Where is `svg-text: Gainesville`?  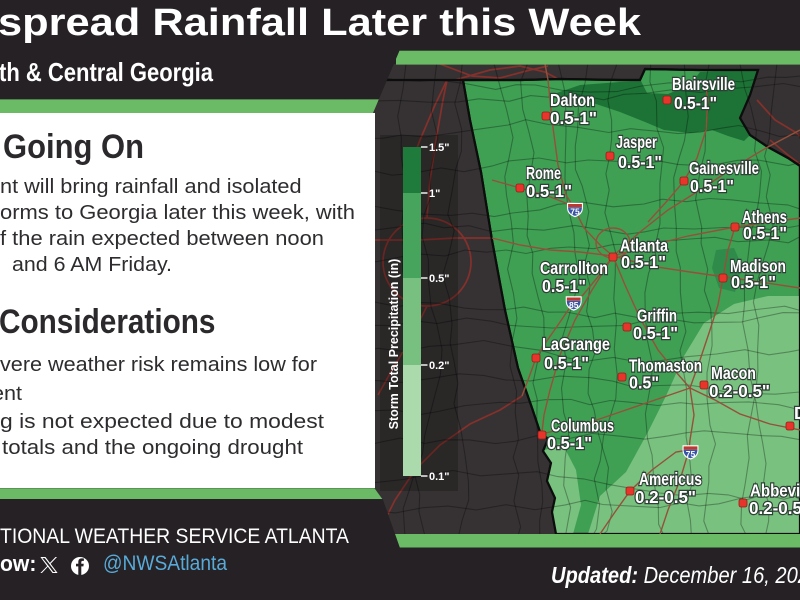
svg-text: Gainesville is located at coordinates (724, 168).